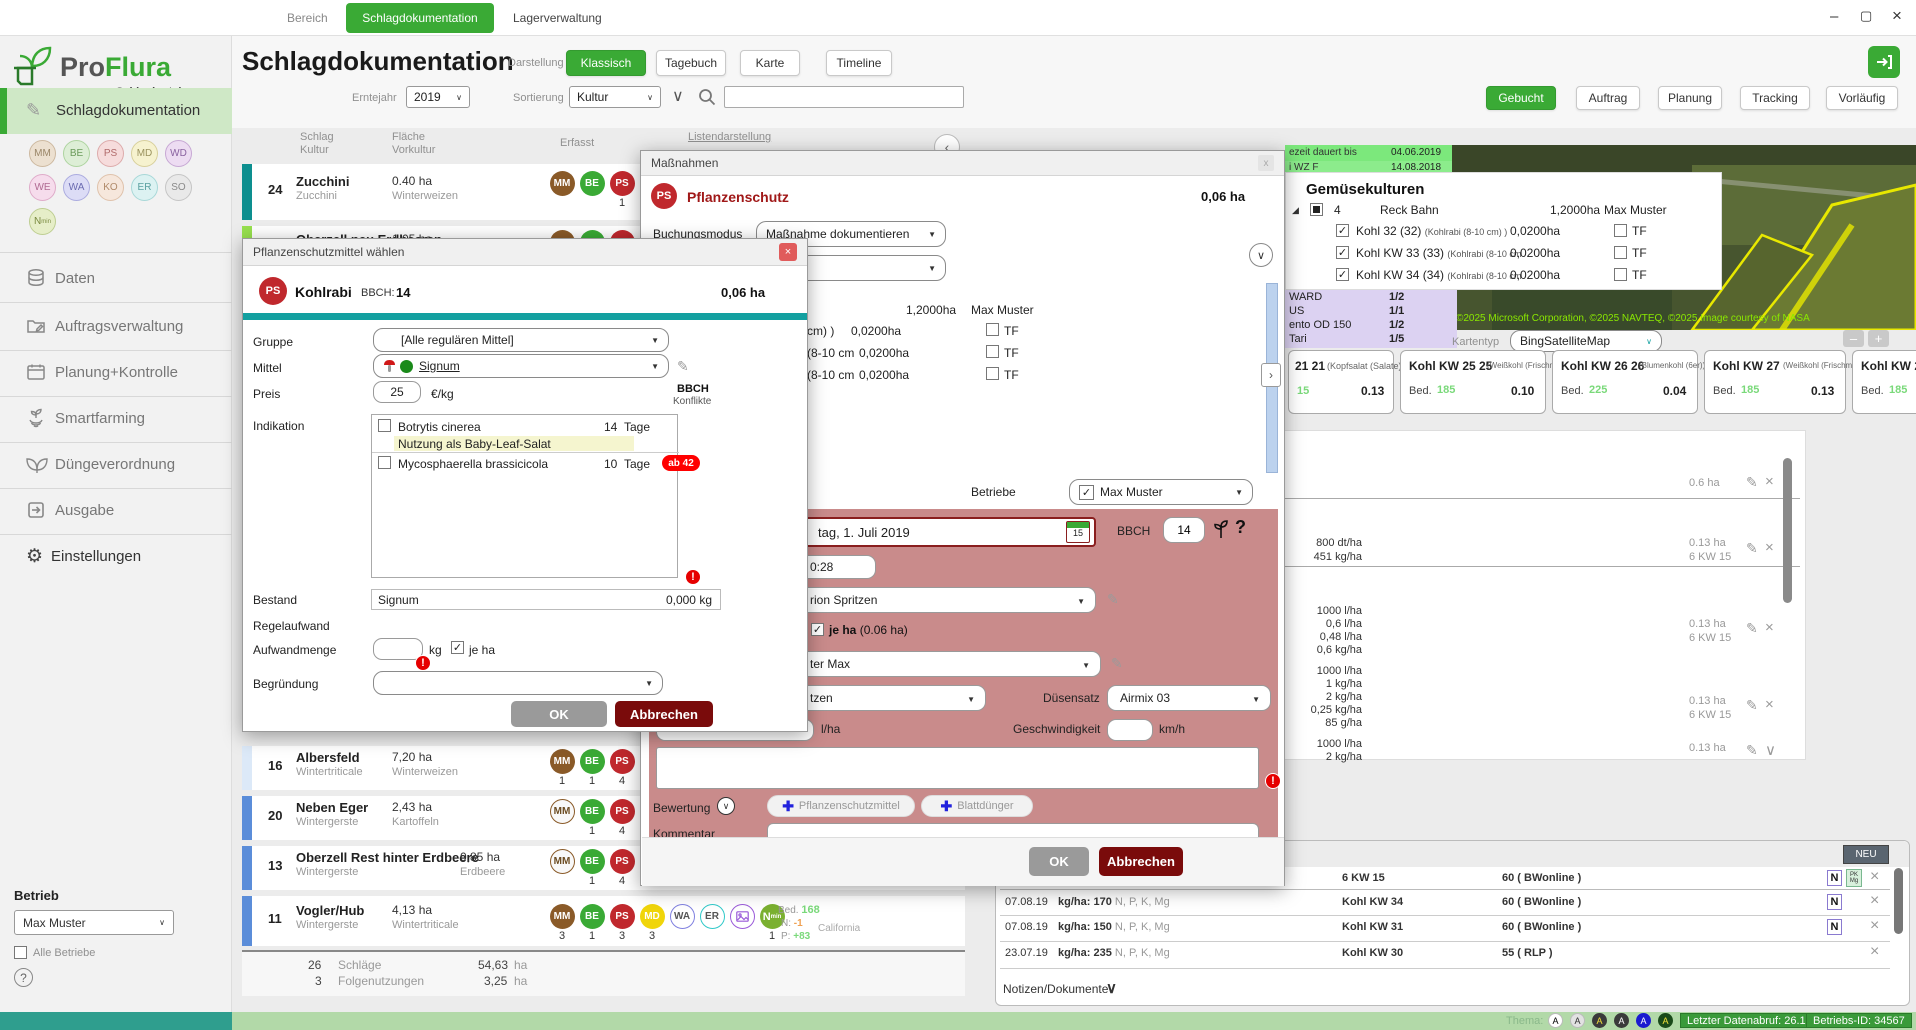 This screenshot has height=1030, width=1916. I want to click on tab-bereich: Bereich, so click(307, 18).